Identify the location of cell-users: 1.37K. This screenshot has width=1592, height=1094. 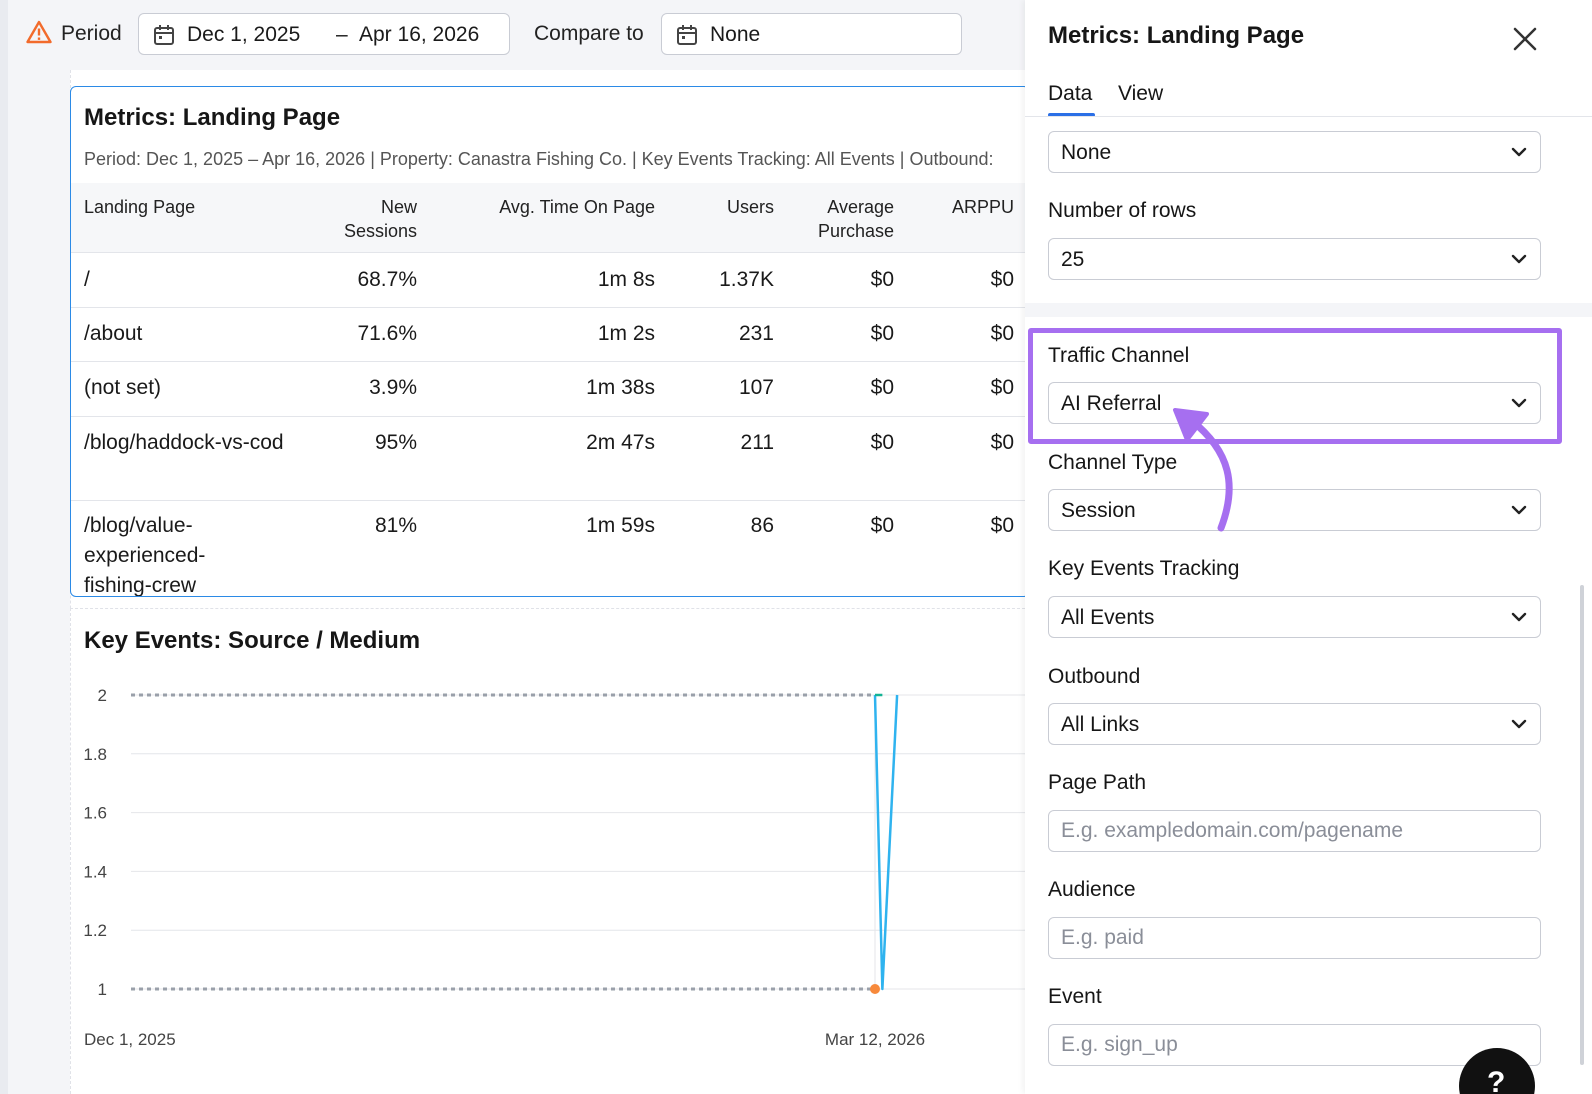
(746, 279).